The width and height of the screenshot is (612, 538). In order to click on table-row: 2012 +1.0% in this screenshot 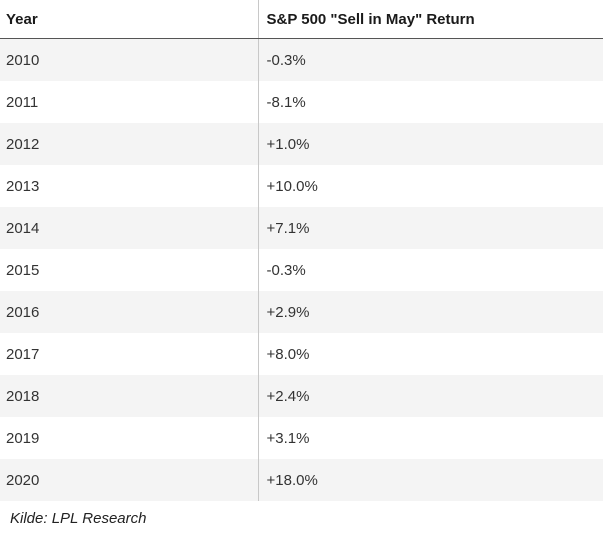, I will do `click(301, 144)`.